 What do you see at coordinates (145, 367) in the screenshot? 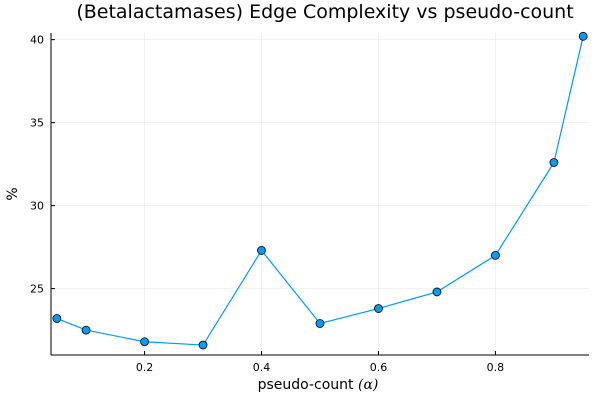
I see `x-tick-label: 0.2` at bounding box center [145, 367].